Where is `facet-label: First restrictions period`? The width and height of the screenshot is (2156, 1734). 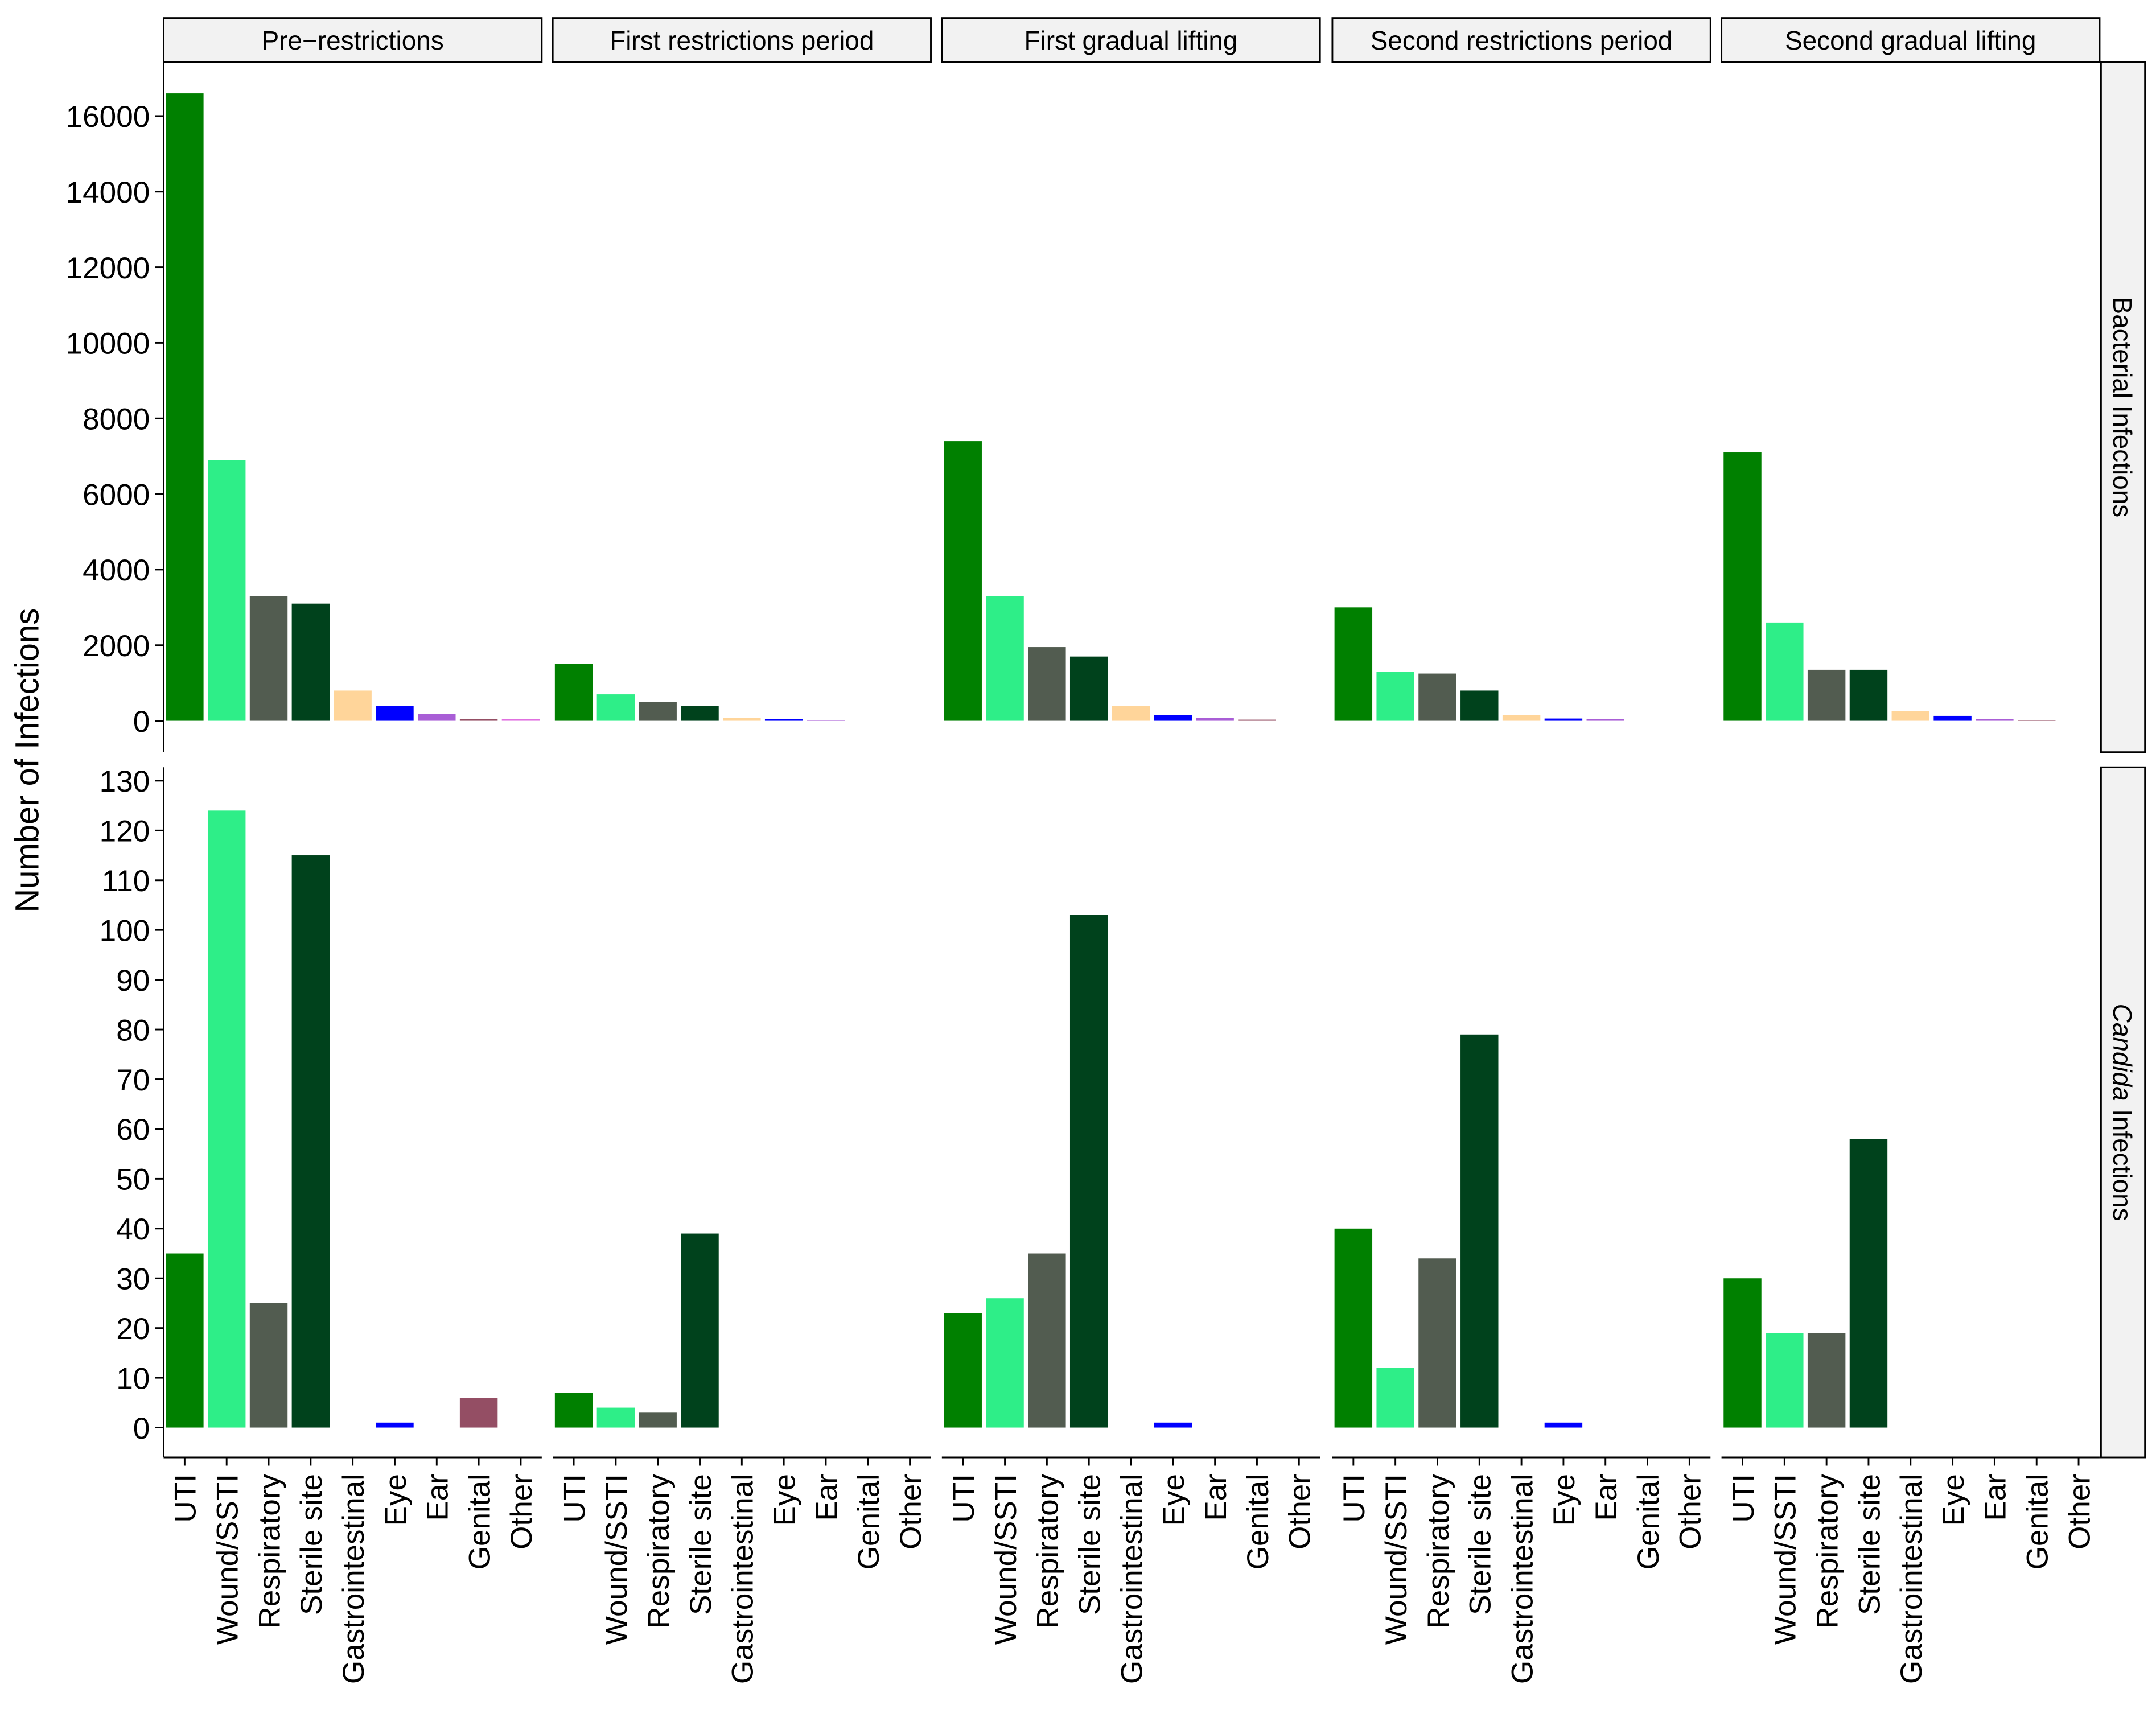 facet-label: First restrictions period is located at coordinates (742, 40).